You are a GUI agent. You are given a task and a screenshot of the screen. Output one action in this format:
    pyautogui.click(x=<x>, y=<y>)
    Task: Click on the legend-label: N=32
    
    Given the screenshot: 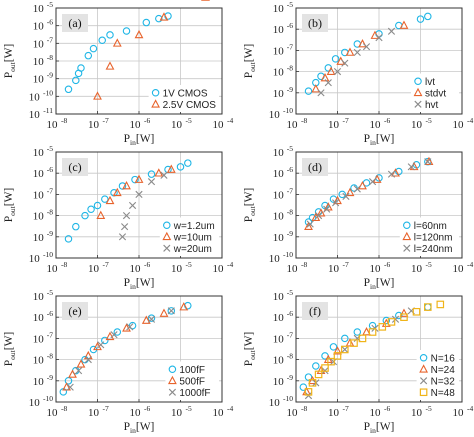 What is the action you would take?
    pyautogui.click(x=443, y=381)
    